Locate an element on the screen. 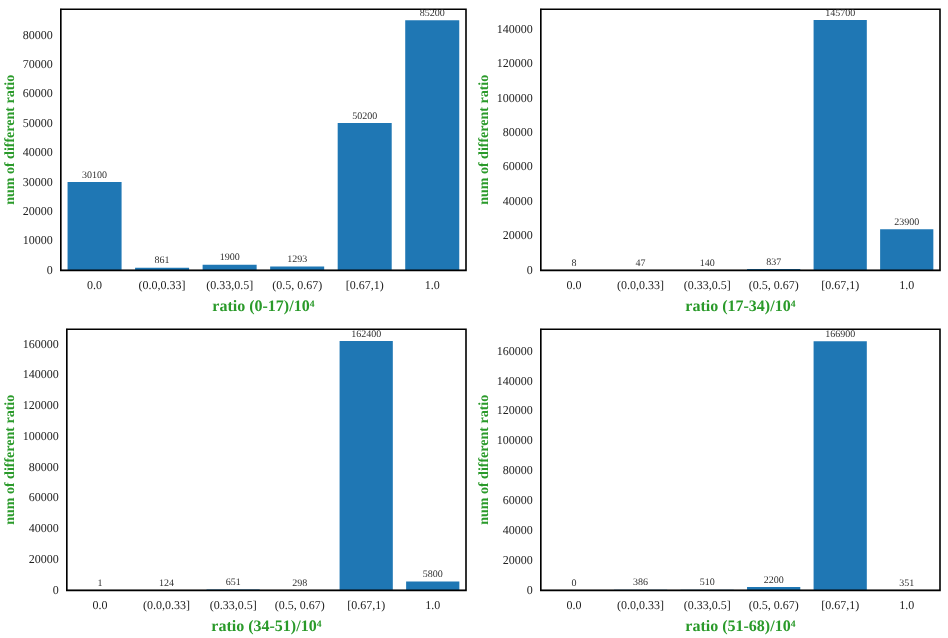 This screenshot has height=638, width=948. x-axis-title: ratio (34-51)/10⁴ is located at coordinates (267, 624).